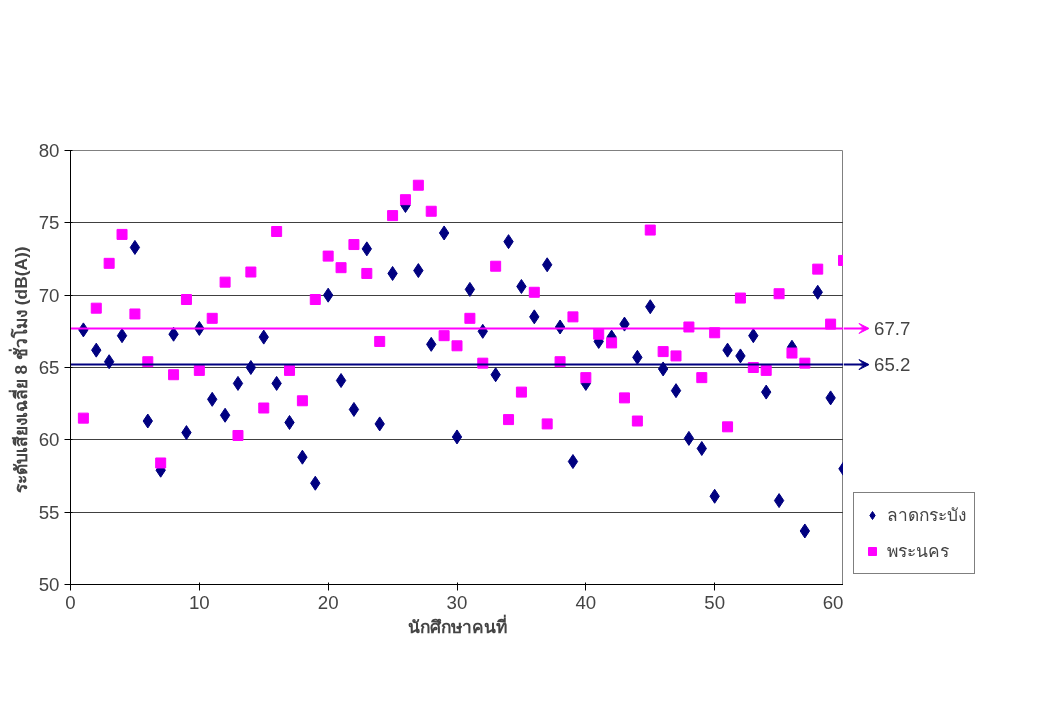 The image size is (1046, 705). I want to click on y-tick-label: 80, so click(49, 150).